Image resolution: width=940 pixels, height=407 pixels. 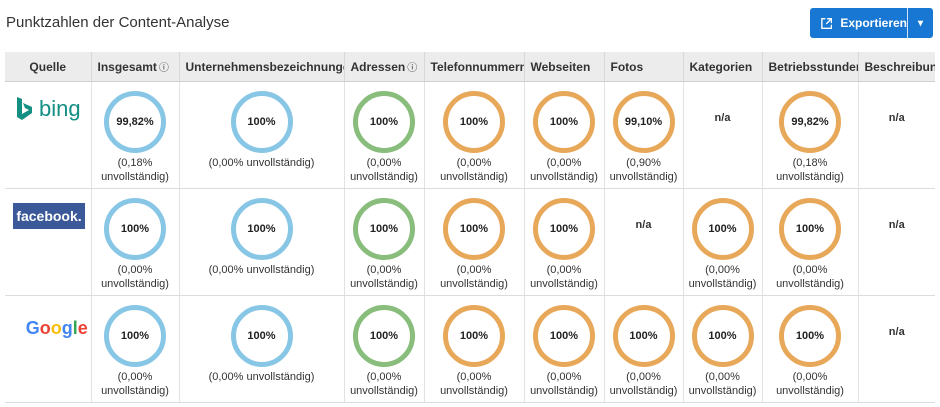 I want to click on google-logo: Google, so click(x=57, y=328).